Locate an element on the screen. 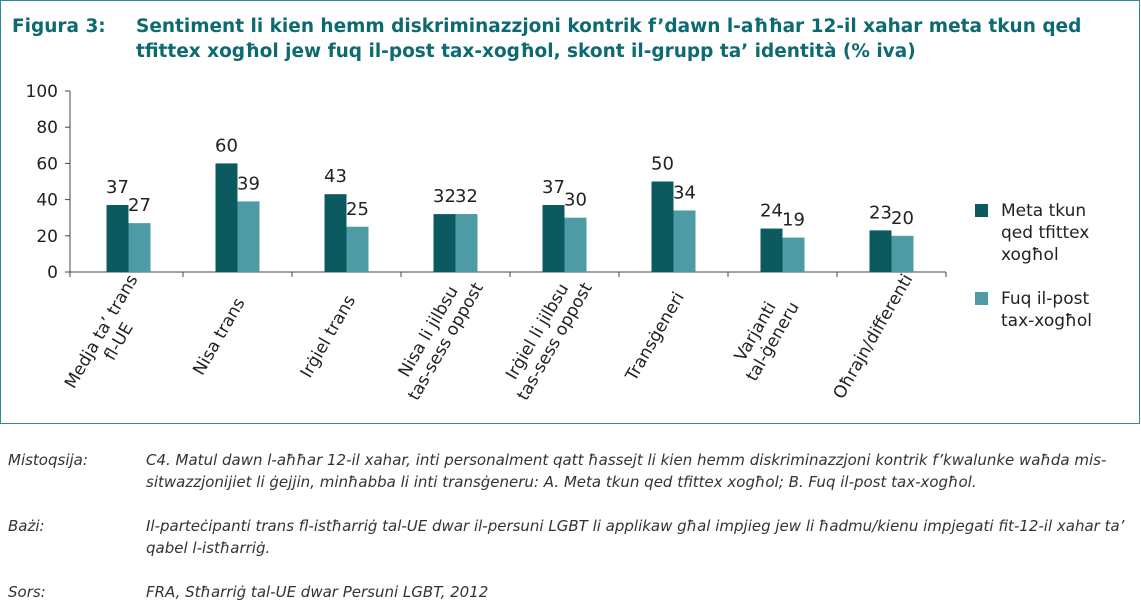  y-tick-label: 80 is located at coordinates (47, 128).